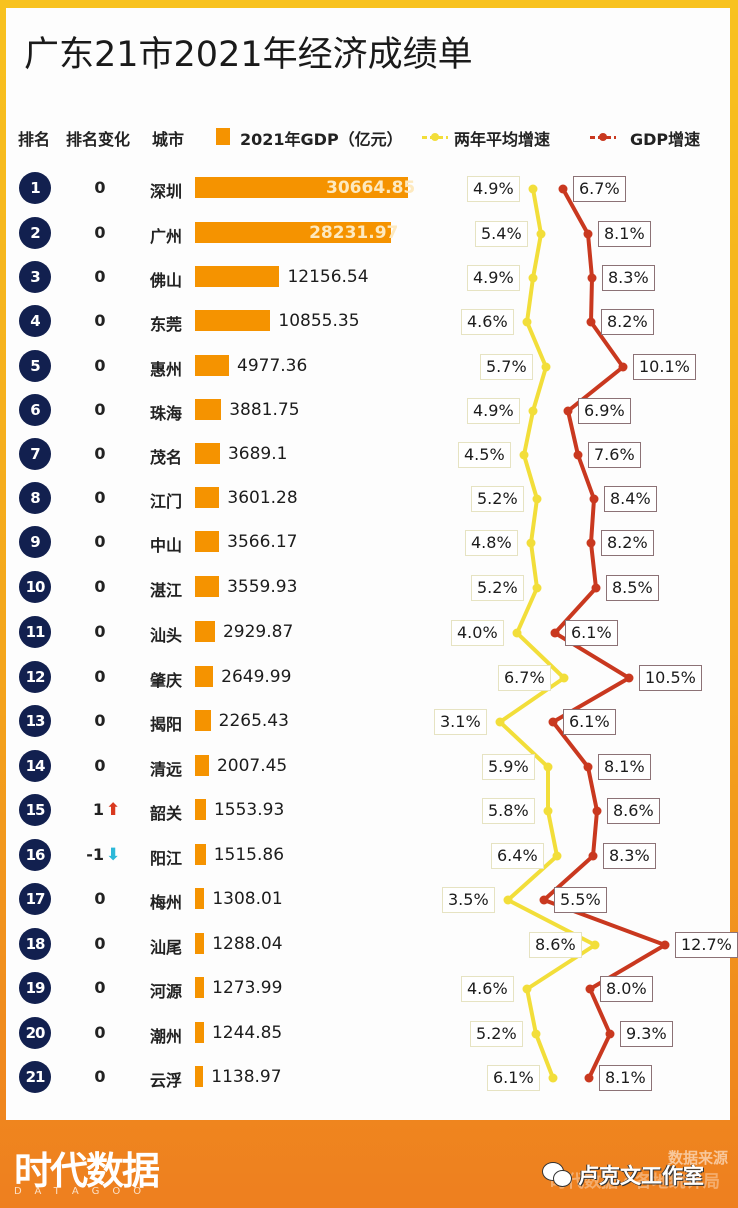  What do you see at coordinates (580, 900) in the screenshot?
I see `gdp-growth-label: 5.5%` at bounding box center [580, 900].